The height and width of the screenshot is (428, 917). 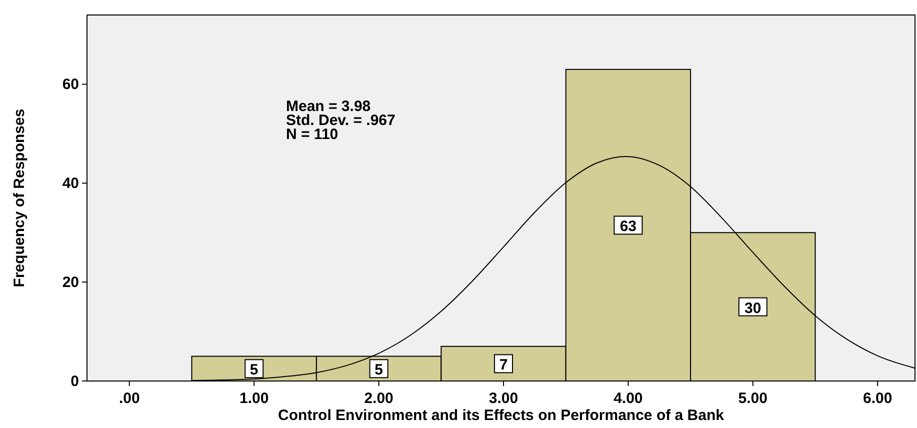 What do you see at coordinates (503, 365) in the screenshot?
I see `data-label: 7` at bounding box center [503, 365].